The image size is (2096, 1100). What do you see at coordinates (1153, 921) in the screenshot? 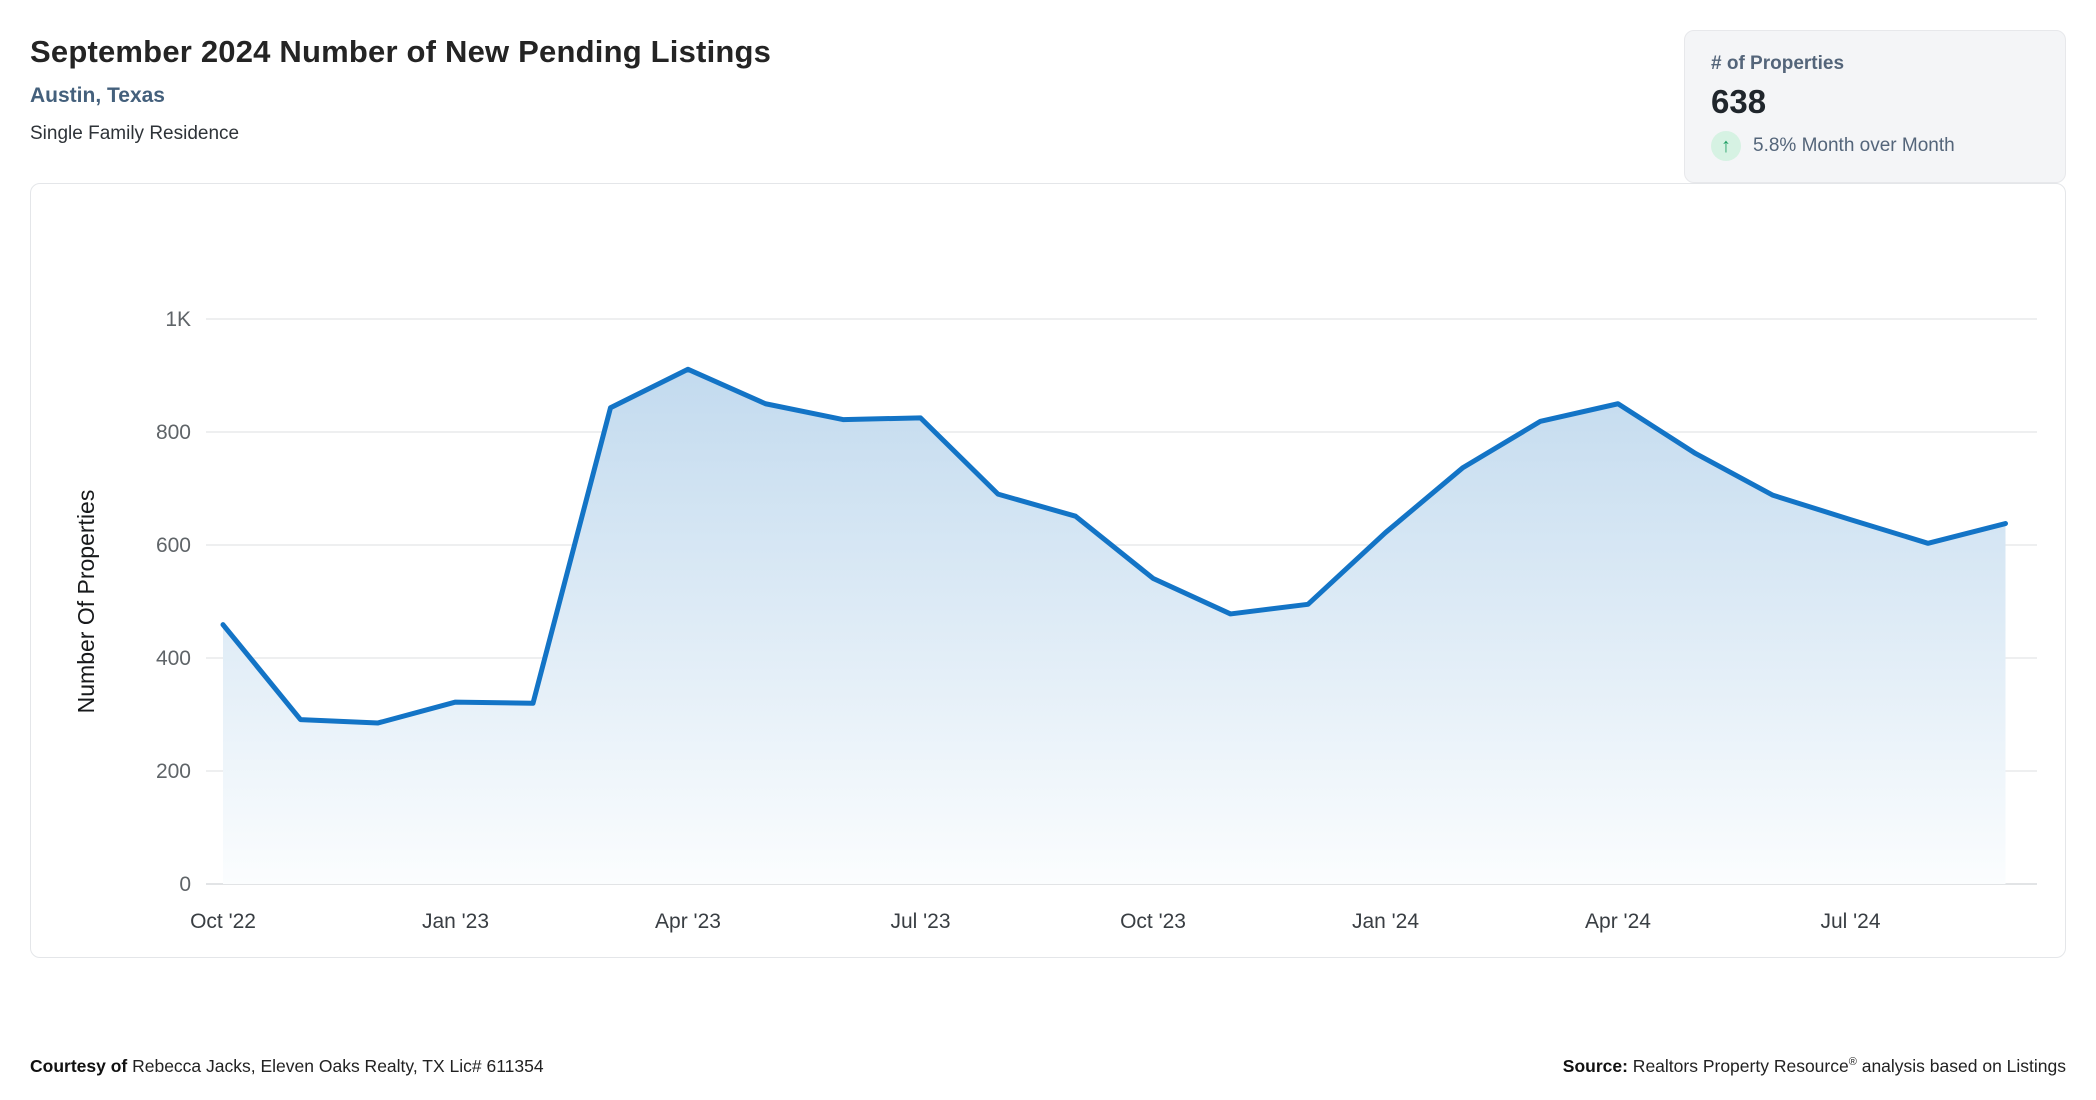
I see `x-tick-label: Oct '23` at bounding box center [1153, 921].